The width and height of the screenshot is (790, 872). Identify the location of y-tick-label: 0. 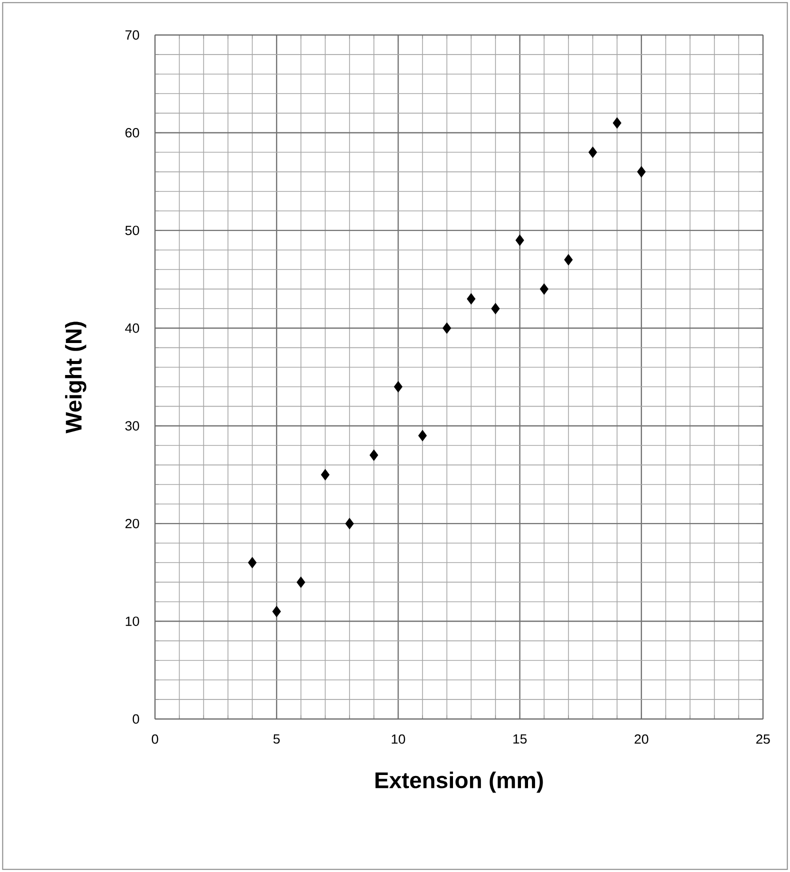
(136, 719).